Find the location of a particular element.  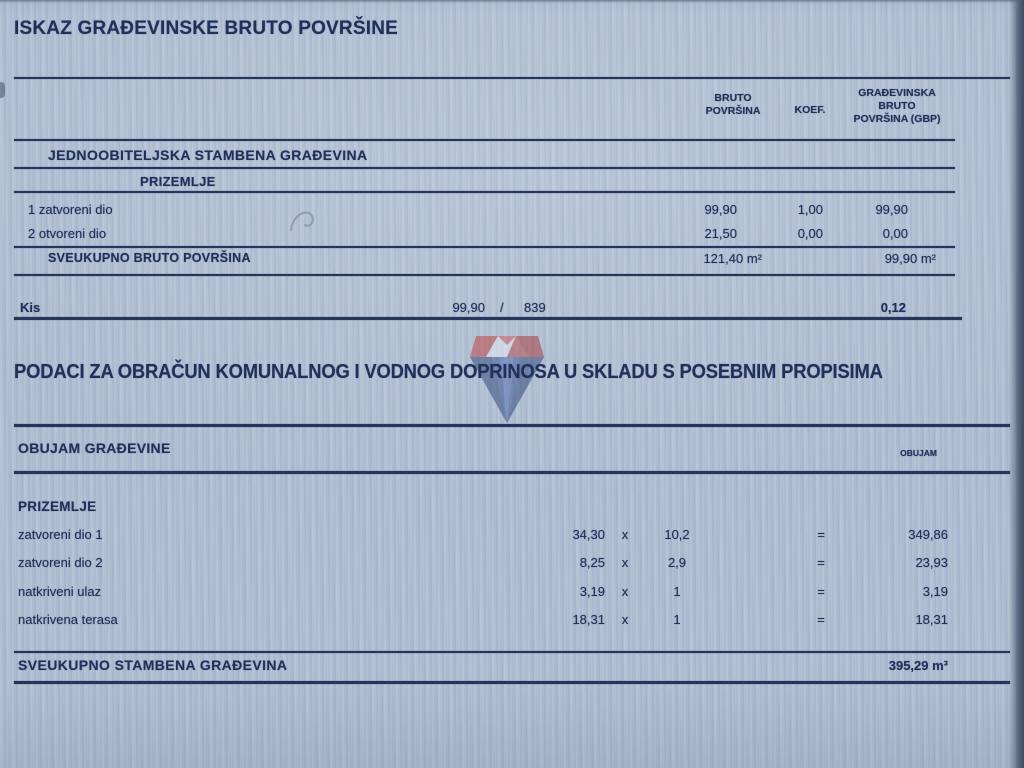

obujam-column-header: OBUJAM is located at coordinates (918, 453).